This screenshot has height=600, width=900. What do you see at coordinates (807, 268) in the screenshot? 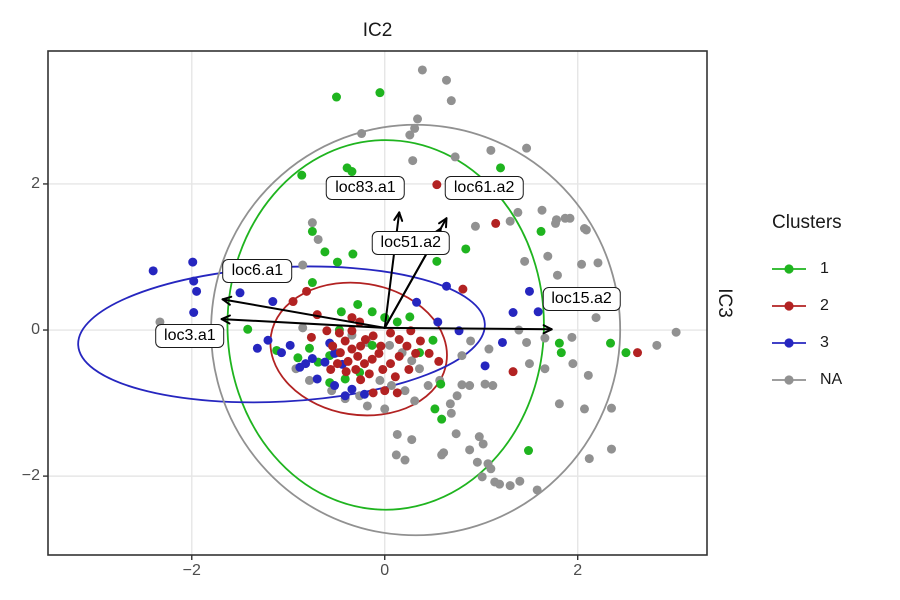
I see `legend-item-1: 1` at bounding box center [807, 268].